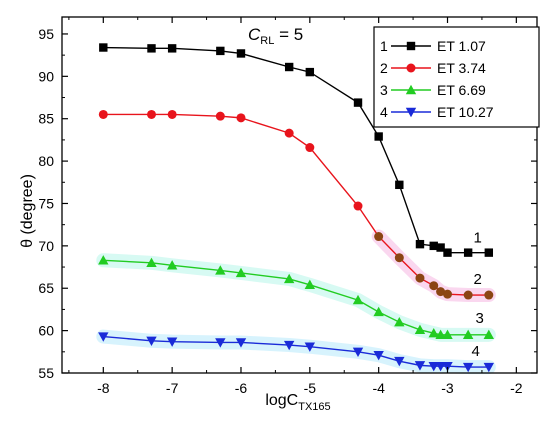 This screenshot has width=550, height=432. Describe the element at coordinates (461, 46) in the screenshot. I see `legend-label-1: ET 1.07` at that location.